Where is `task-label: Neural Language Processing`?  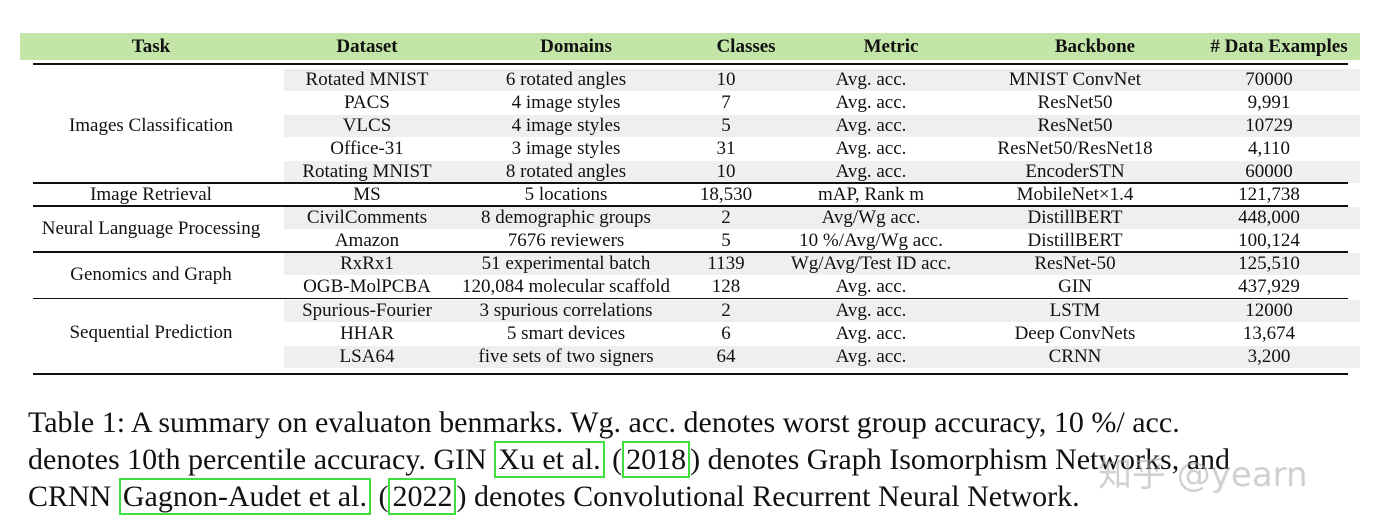
task-label: Neural Language Processing is located at coordinates (151, 229).